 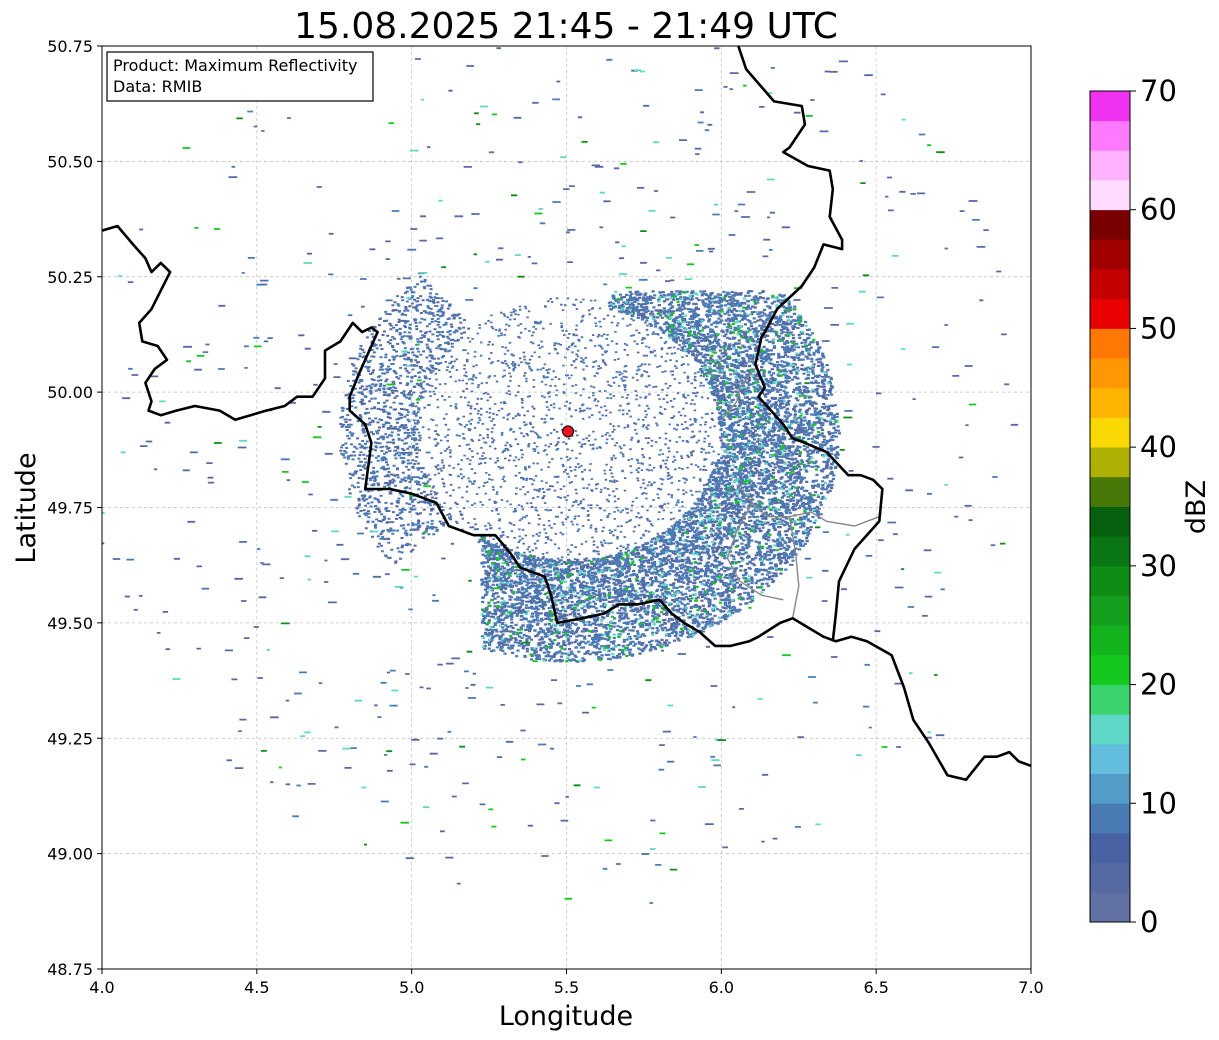 What do you see at coordinates (1158, 91) in the screenshot?
I see `colorbar-tick-label: 70` at bounding box center [1158, 91].